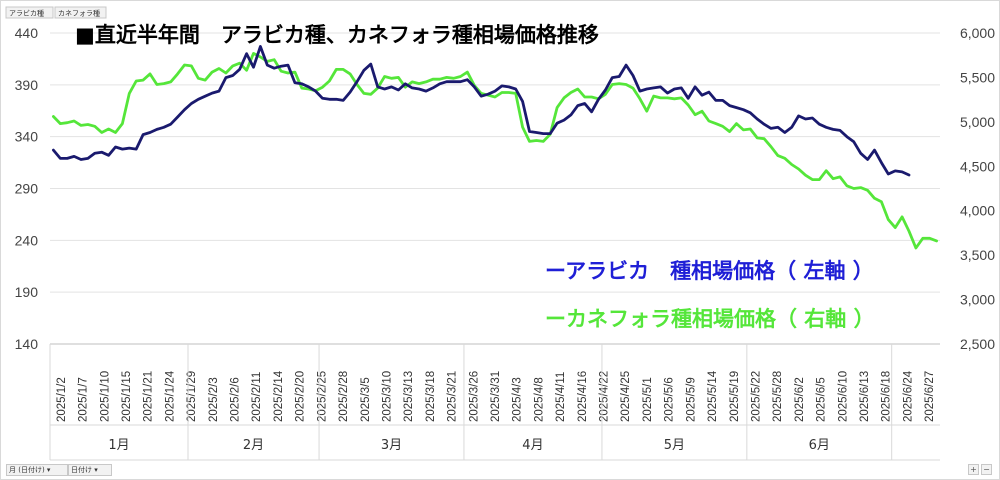 The image size is (1000, 480). I want to click on x-axis-date-label: 2025/2/6, so click(236, 399).